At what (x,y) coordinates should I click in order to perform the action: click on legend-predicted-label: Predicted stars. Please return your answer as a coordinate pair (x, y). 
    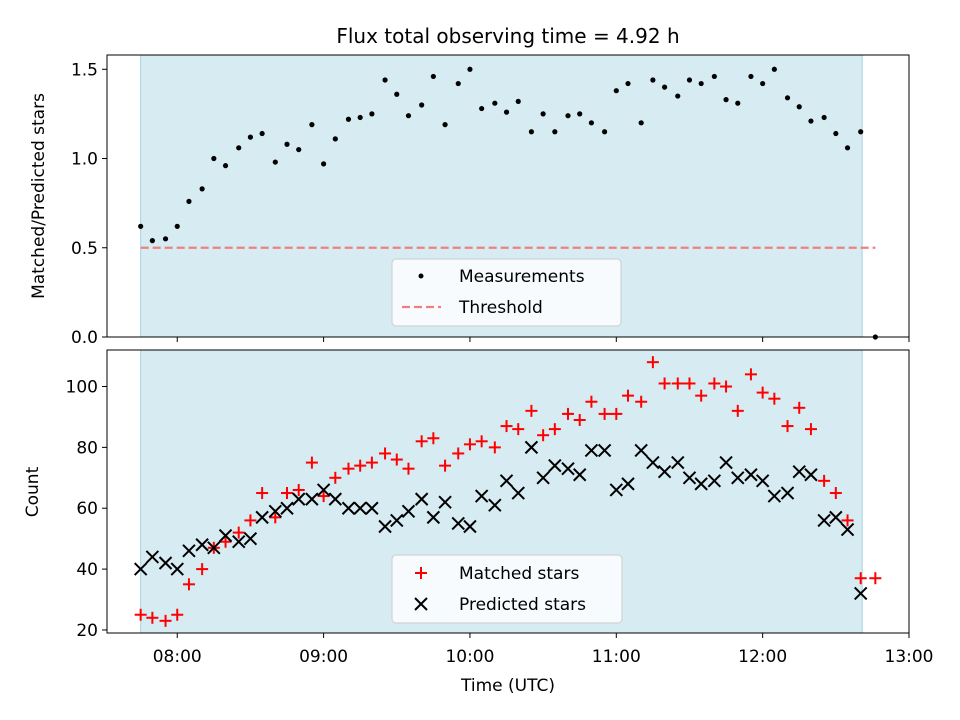
    Looking at the image, I should click on (522, 605).